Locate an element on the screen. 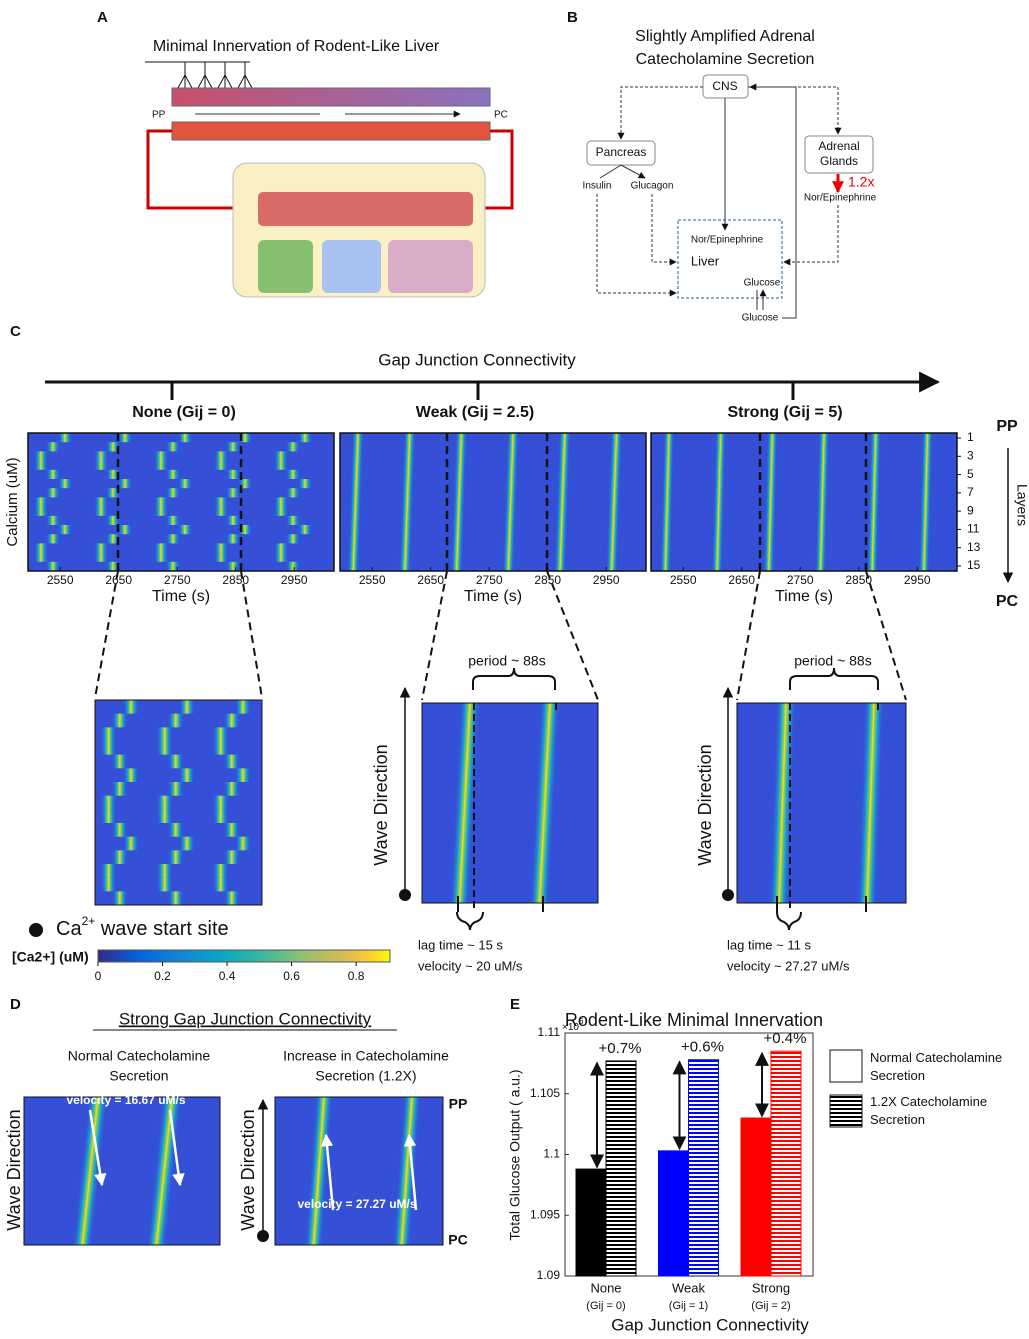 This screenshot has width=1029, height=1339. heatmap-bg is located at coordinates (804, 502).